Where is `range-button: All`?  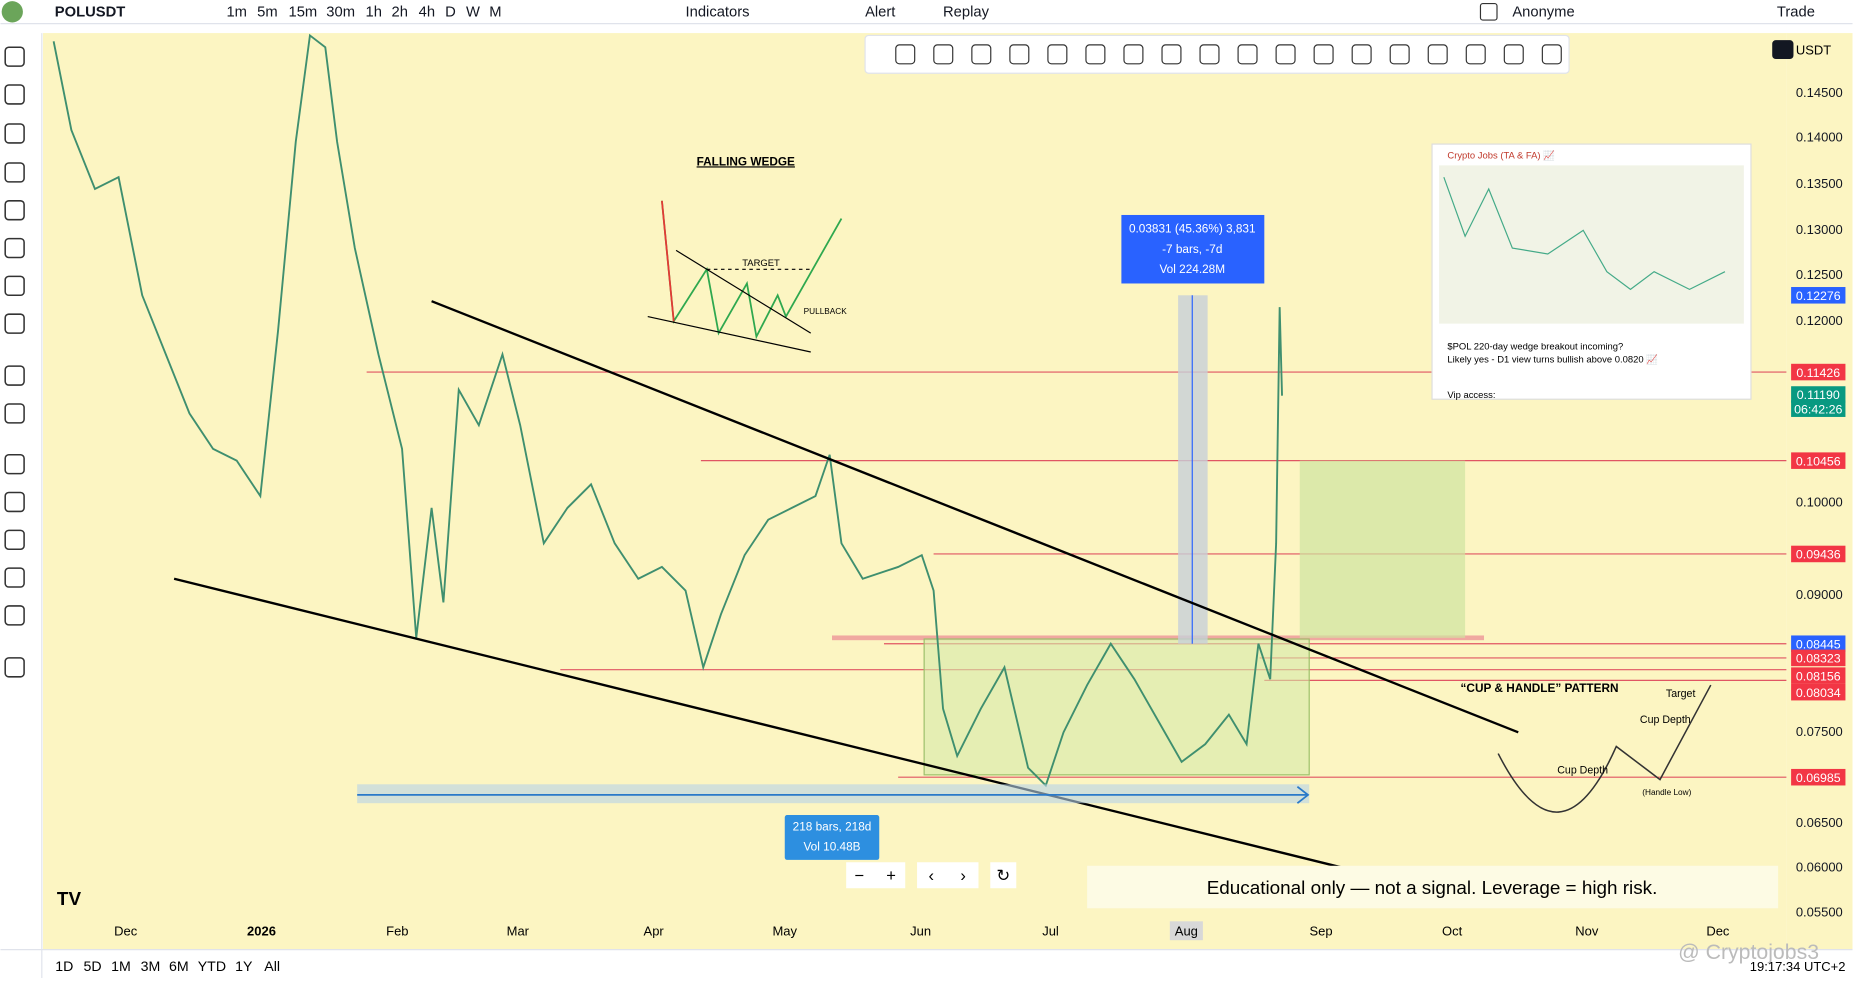 range-button: All is located at coordinates (272, 967).